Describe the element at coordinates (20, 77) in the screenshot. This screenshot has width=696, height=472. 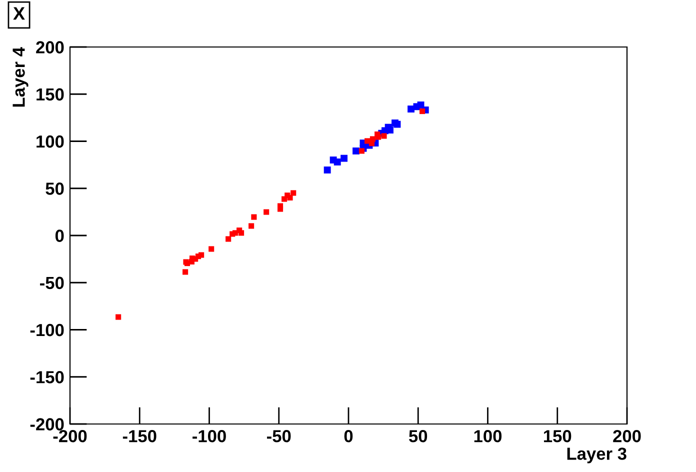
I see `y-axis-title: Layer 4` at that location.